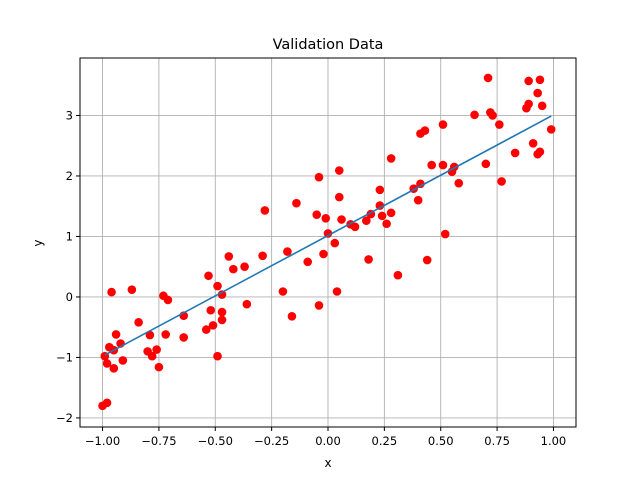 This screenshot has width=640, height=484. I want to click on x-axis-ticks: −1.00 −0.75 −0.50 −0.25 0.00 0.25 0.50 0.75 1.00, so click(325, 437).